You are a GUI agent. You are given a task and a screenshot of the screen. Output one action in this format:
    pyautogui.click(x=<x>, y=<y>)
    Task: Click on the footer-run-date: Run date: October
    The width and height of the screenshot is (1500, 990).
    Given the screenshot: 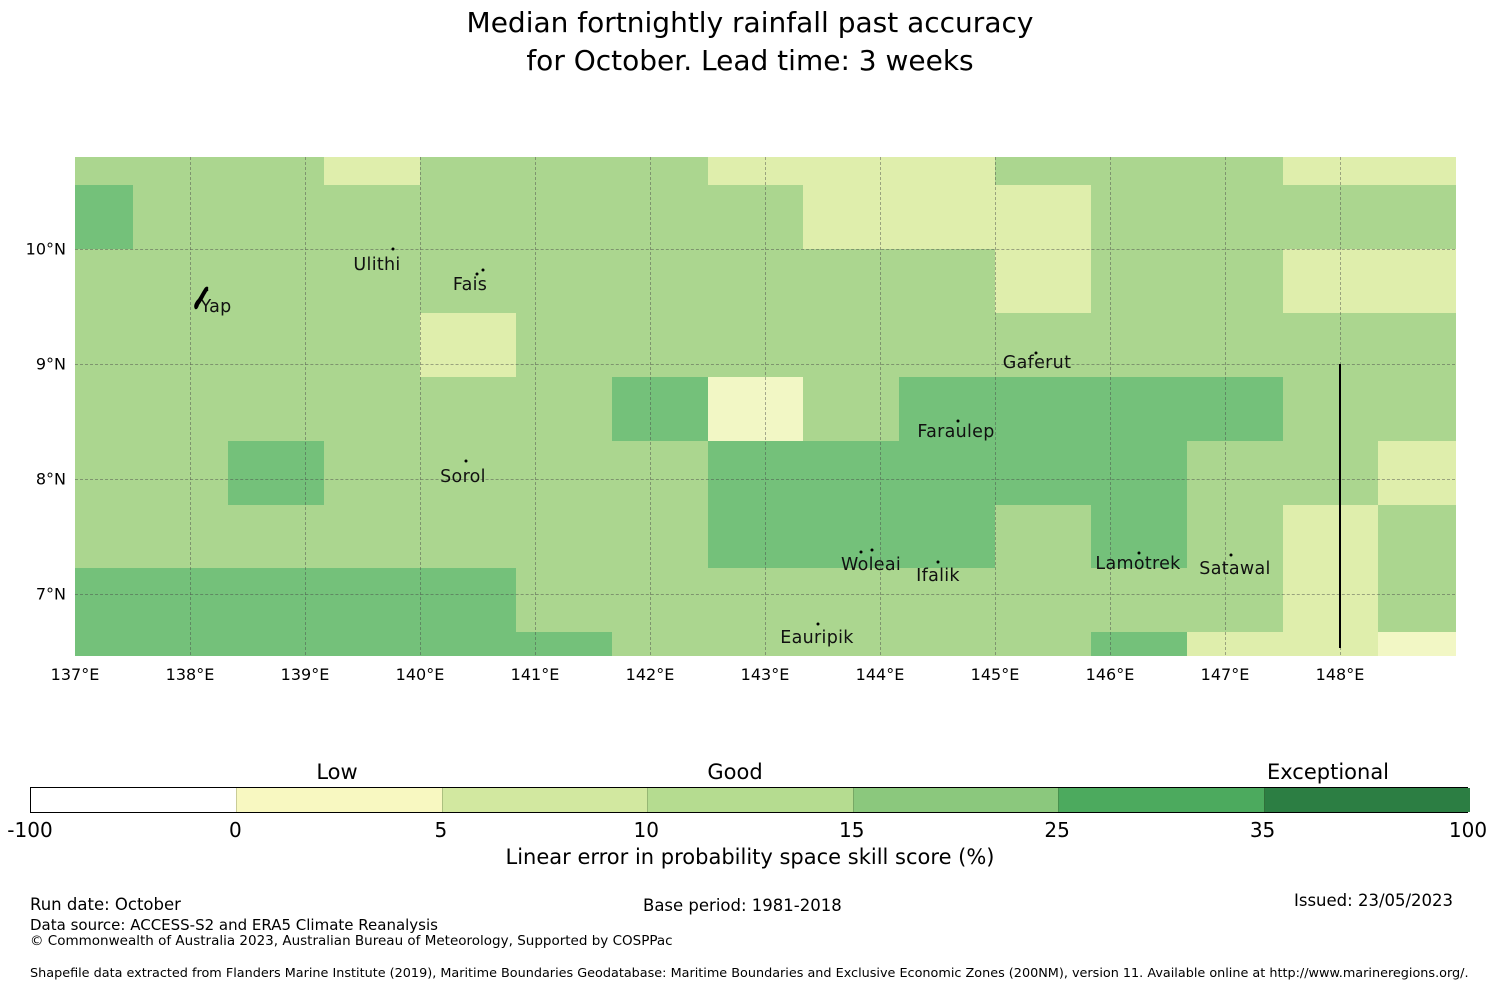 What is the action you would take?
    pyautogui.click(x=105, y=904)
    